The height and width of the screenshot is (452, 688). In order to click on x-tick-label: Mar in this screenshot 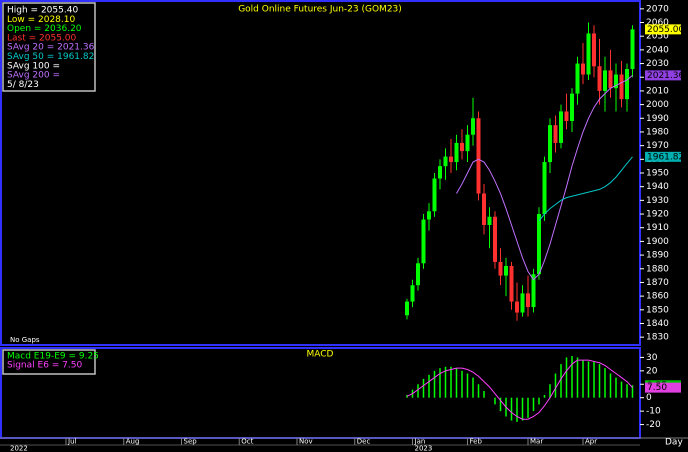, I will do `click(536, 442)`.